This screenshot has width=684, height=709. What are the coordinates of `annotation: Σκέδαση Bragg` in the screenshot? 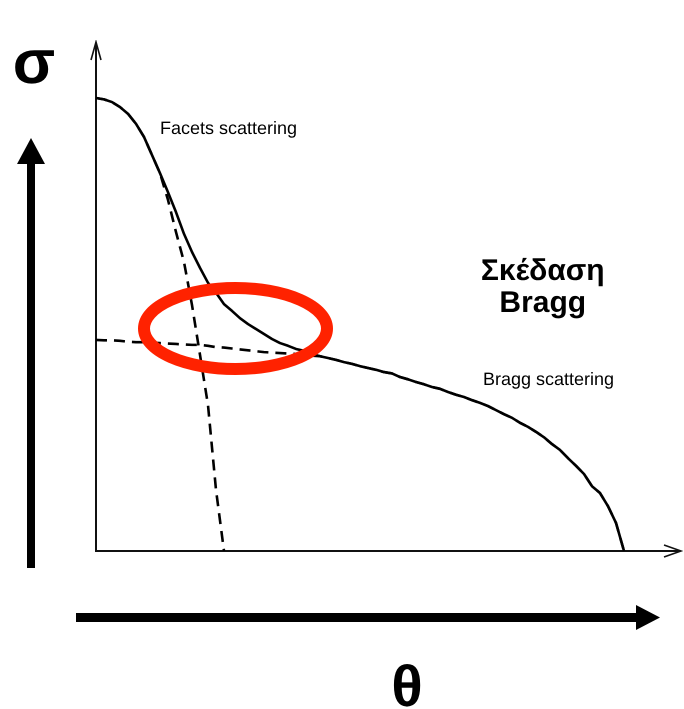 It's located at (542, 287).